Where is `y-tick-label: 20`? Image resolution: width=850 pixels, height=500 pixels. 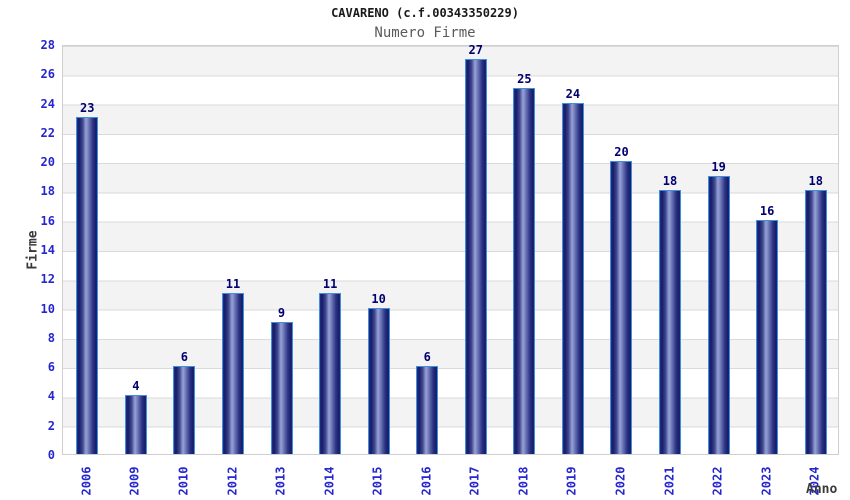 y-tick-label: 20 is located at coordinates (47, 162).